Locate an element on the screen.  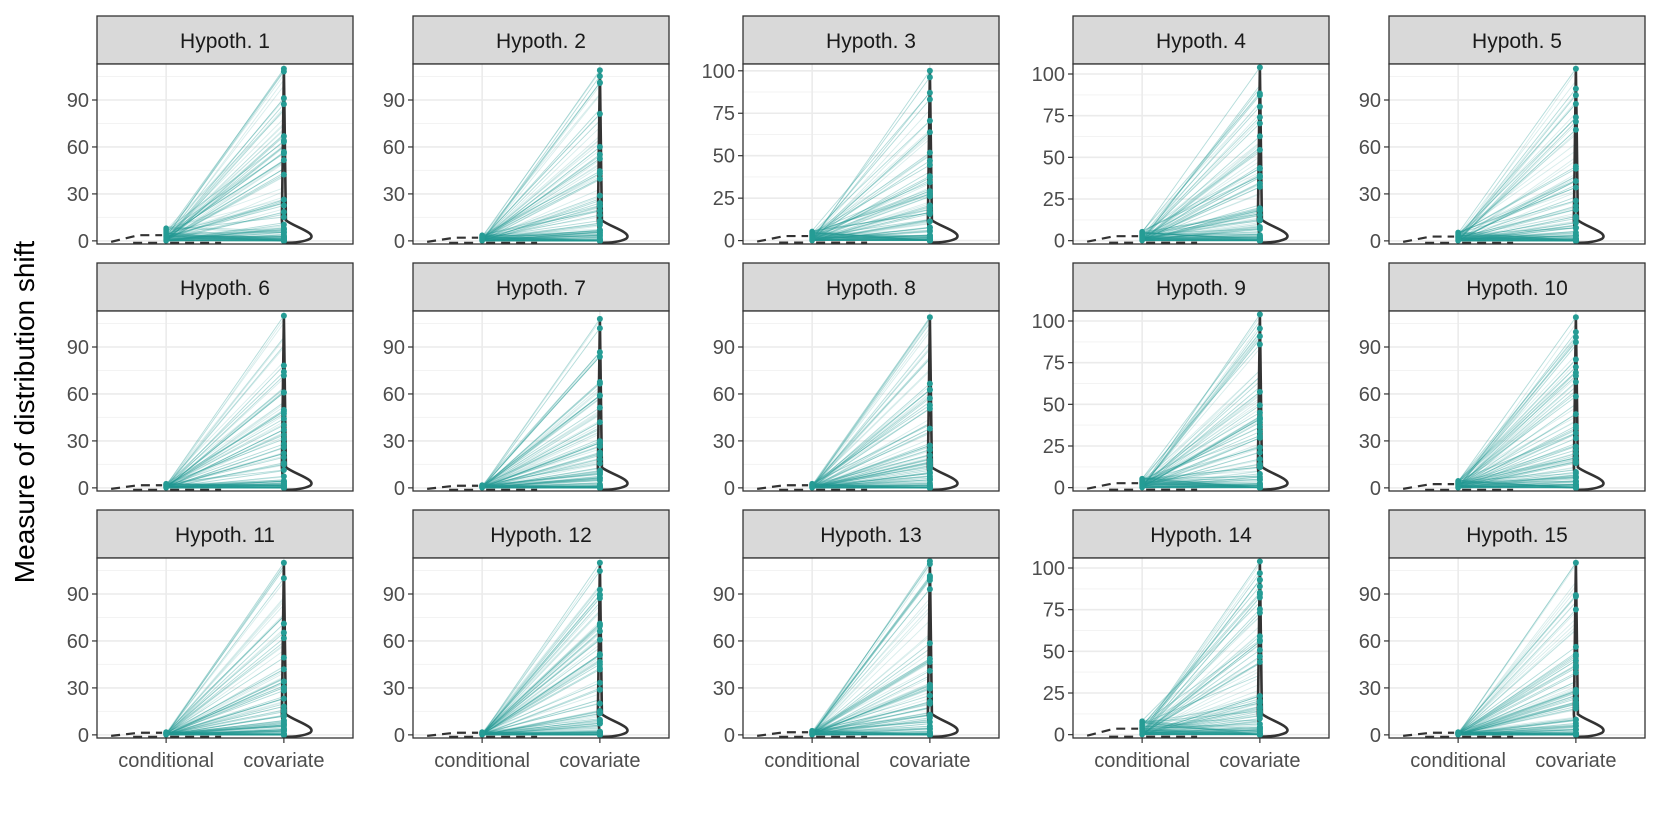
y-tick-label: 60 is located at coordinates (78, 395).